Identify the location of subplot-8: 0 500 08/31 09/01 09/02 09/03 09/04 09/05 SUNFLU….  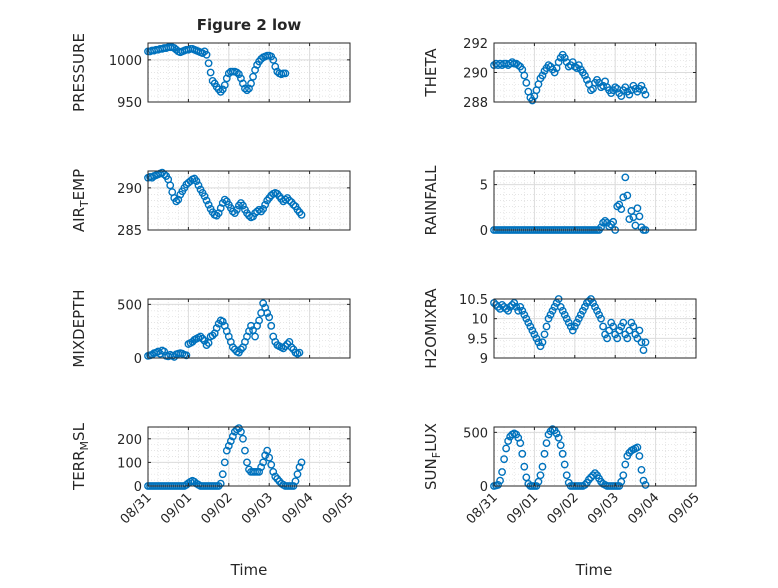
(562, 475).